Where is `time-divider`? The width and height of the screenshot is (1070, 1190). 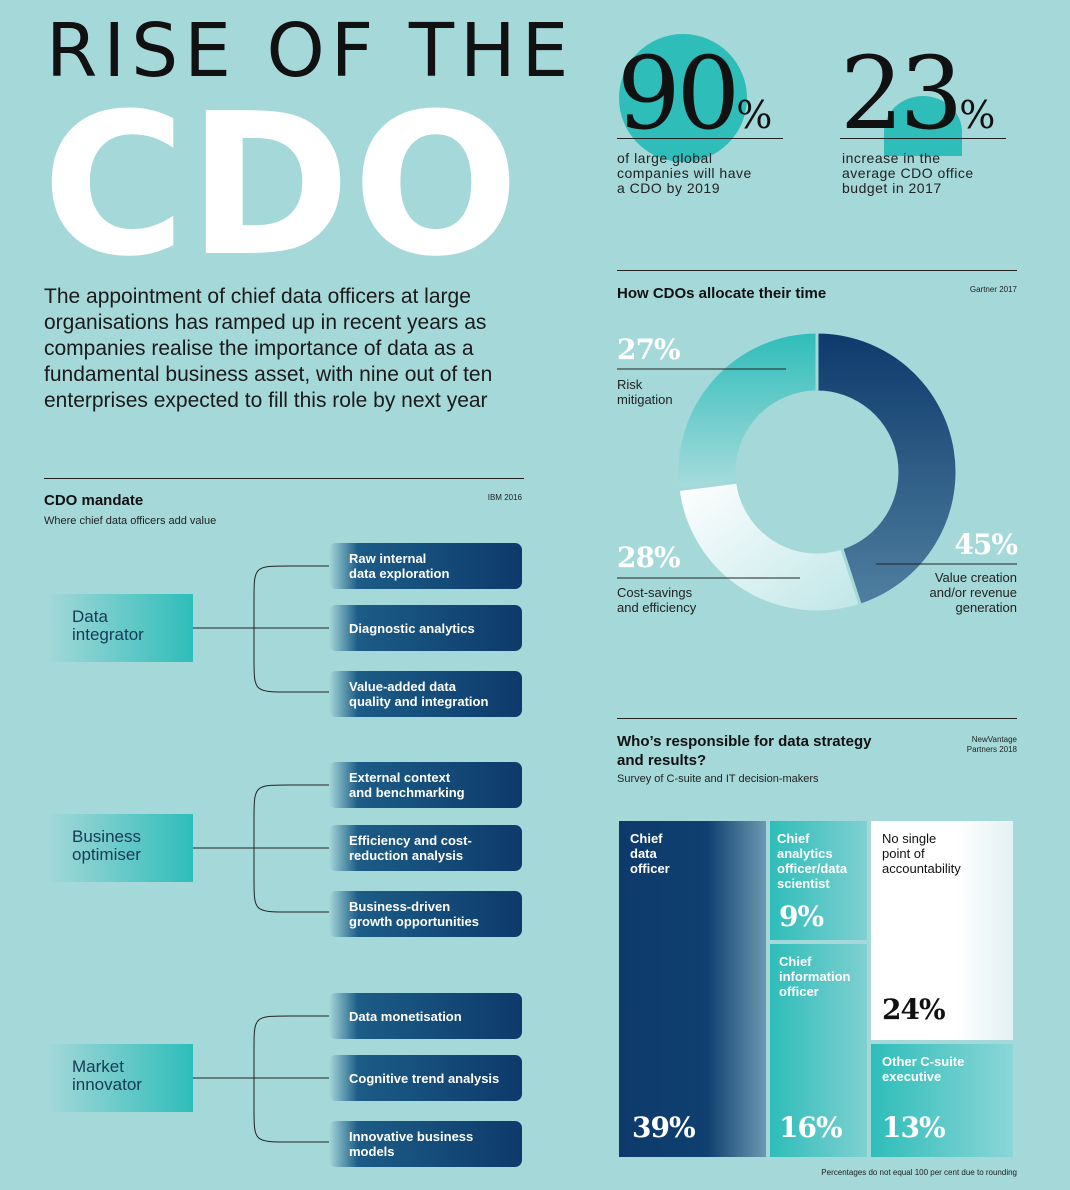 time-divider is located at coordinates (817, 270).